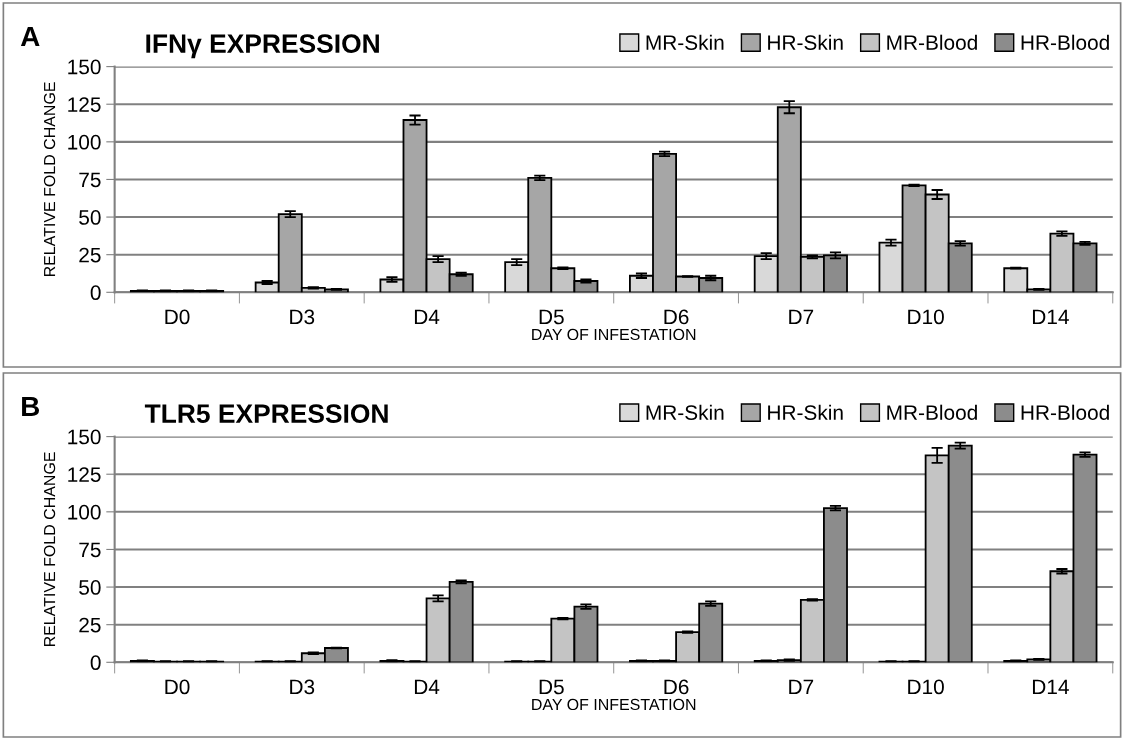  What do you see at coordinates (266, 413) in the screenshot?
I see `chart-title: TLR5 EXPRESSION` at bounding box center [266, 413].